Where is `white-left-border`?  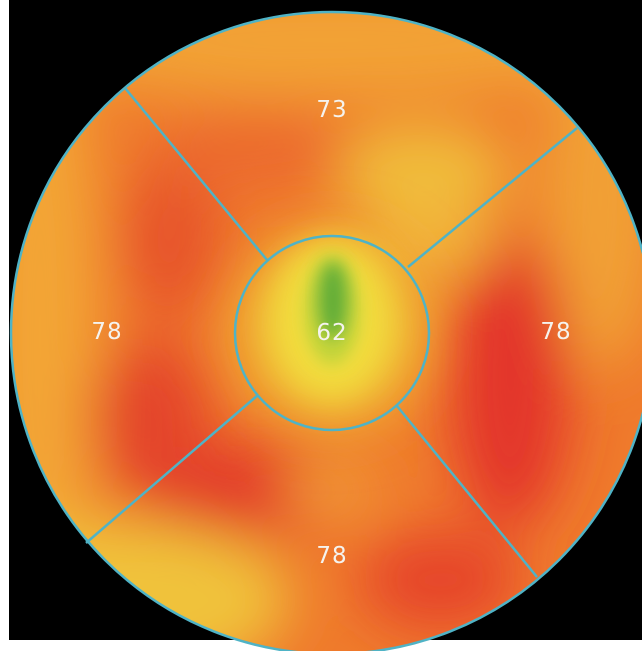
white-left-border is located at coordinates (4, 325).